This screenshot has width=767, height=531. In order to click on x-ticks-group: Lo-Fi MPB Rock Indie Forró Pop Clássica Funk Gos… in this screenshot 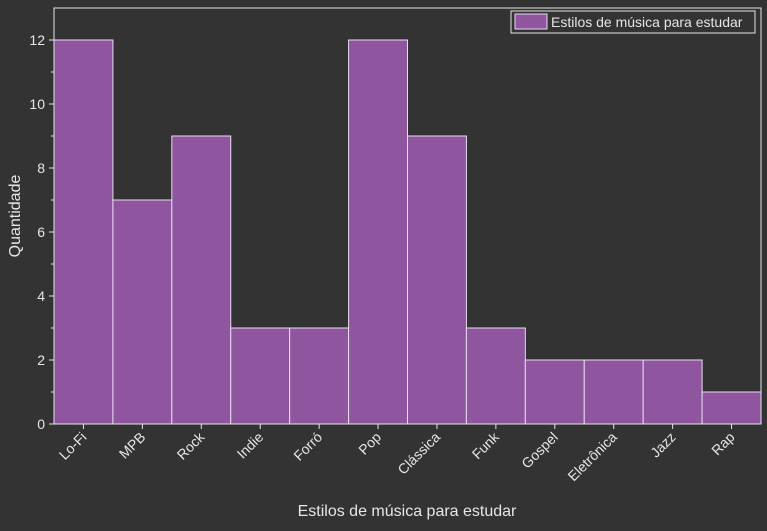, I will do `click(397, 454)`.